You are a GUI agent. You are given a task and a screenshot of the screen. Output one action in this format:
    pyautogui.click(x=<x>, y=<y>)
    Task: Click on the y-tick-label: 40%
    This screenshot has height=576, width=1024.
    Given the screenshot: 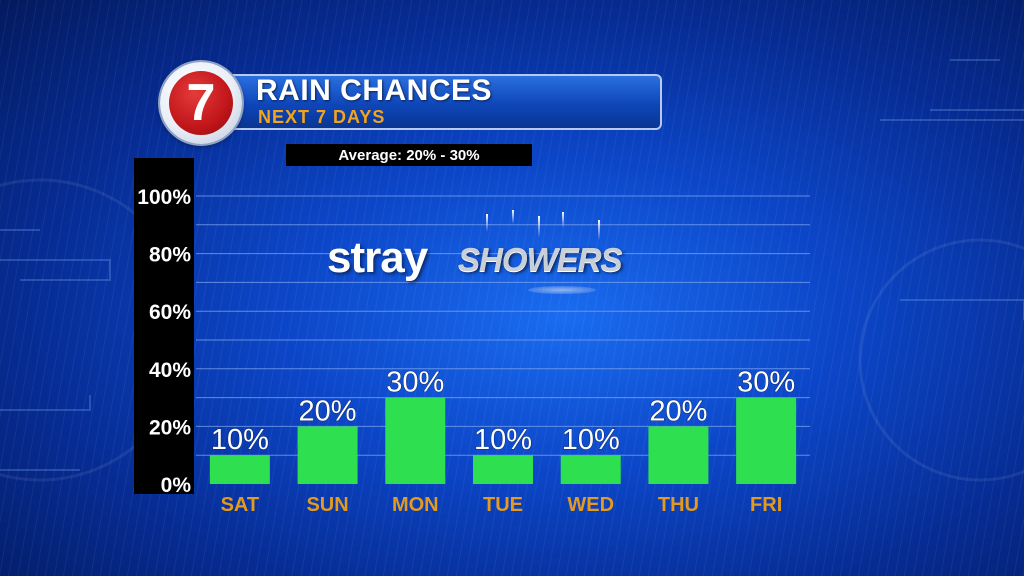 What is the action you would take?
    pyautogui.click(x=170, y=370)
    